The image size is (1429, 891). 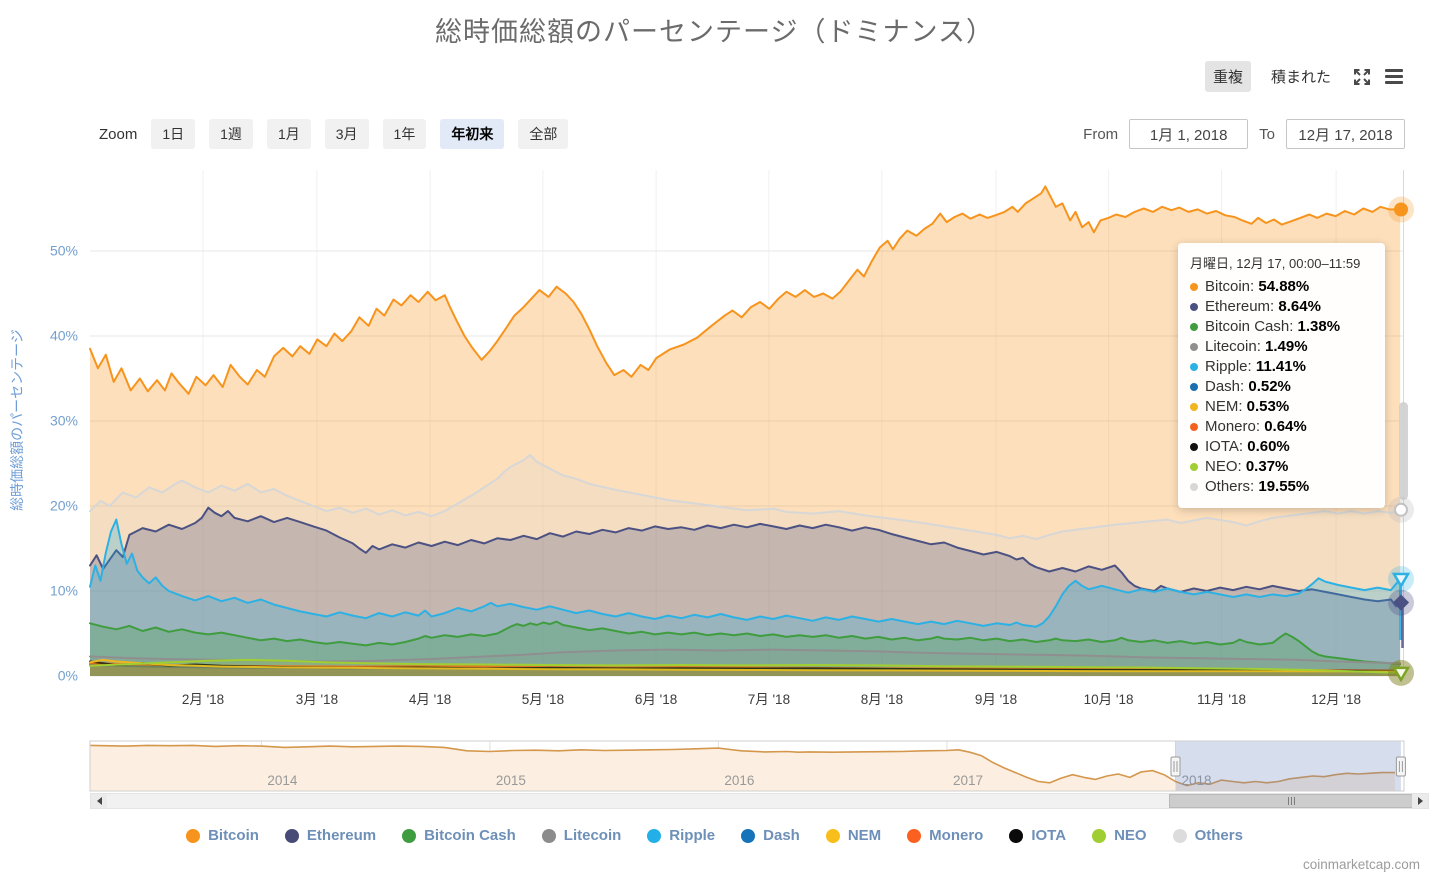 What do you see at coordinates (99, 801) in the screenshot?
I see `scrollbar-left-arrow-icon` at bounding box center [99, 801].